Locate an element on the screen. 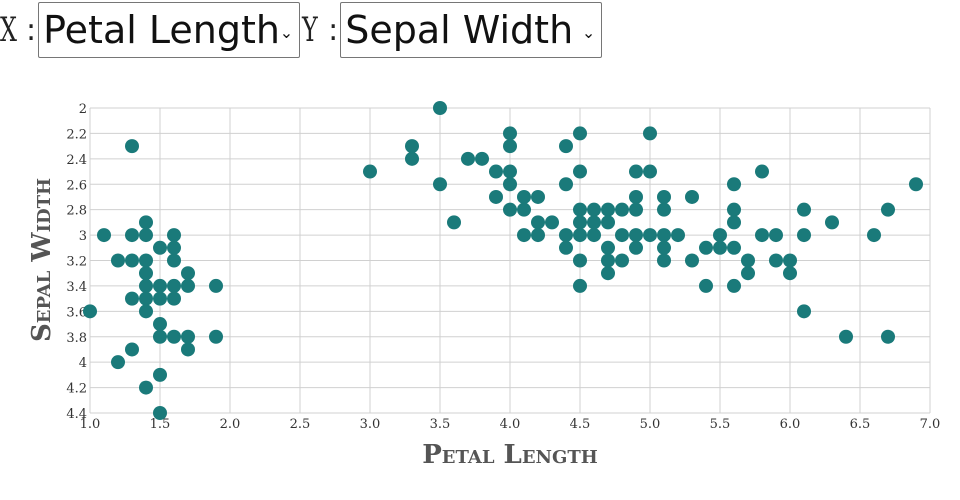 The height and width of the screenshot is (500, 960). y-tick-label: 2 is located at coordinates (83, 109).